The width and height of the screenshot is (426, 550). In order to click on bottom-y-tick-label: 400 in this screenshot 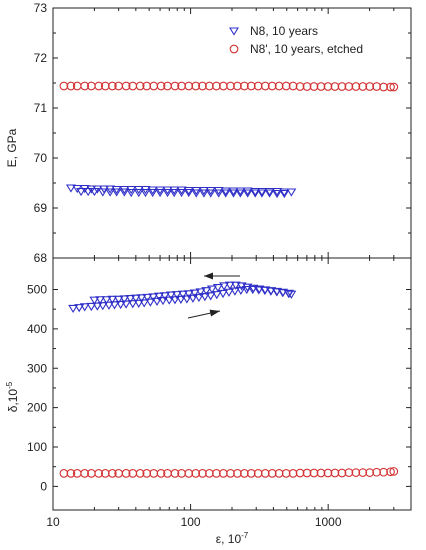, I will do `click(37, 329)`.